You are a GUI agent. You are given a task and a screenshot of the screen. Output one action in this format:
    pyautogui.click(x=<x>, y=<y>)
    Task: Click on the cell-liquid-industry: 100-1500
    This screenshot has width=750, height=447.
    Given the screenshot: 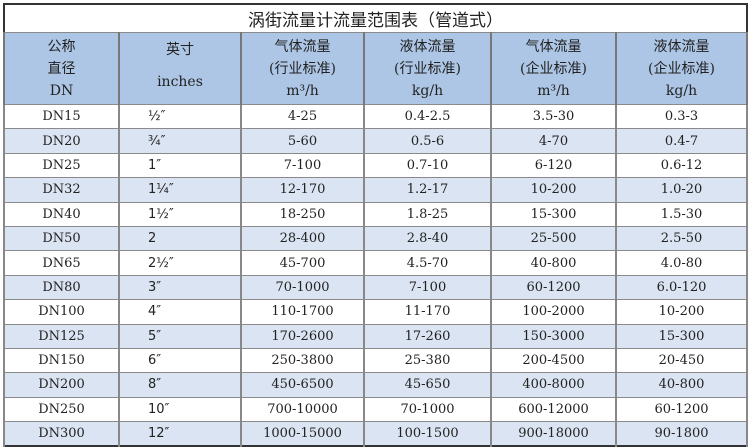 What is the action you would take?
    pyautogui.click(x=427, y=434)
    